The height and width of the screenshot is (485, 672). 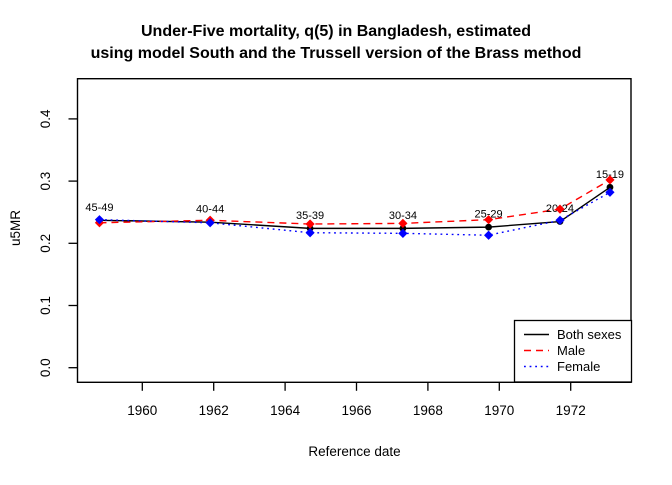 I want to click on x-axis-title: Reference date, so click(x=354, y=451).